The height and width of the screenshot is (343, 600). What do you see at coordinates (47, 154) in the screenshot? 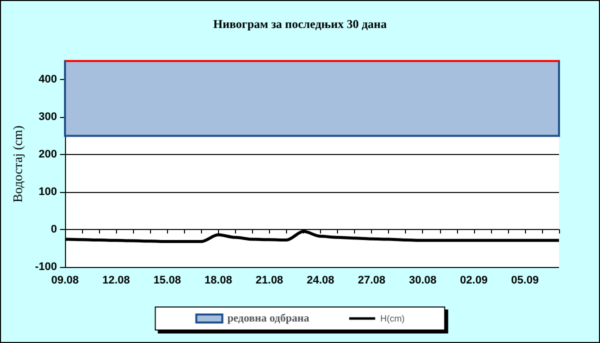
I see `y-tick-label: 200` at bounding box center [47, 154].